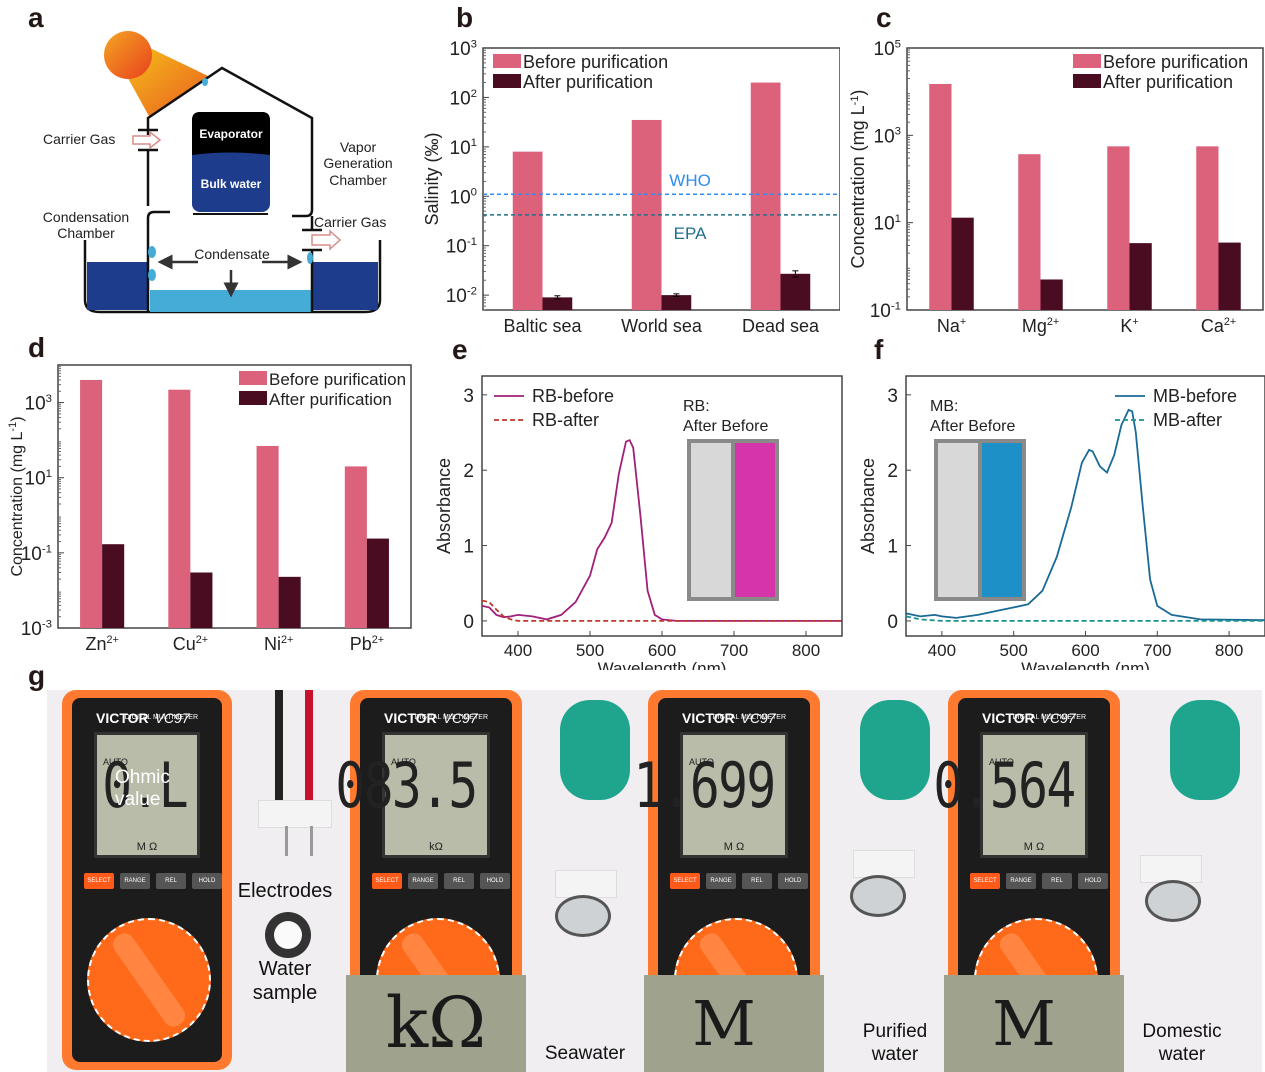 This screenshot has width=1265, height=1072. Describe the element at coordinates (542, 326) in the screenshot. I see `x-tick-label: Baltic sea` at that location.